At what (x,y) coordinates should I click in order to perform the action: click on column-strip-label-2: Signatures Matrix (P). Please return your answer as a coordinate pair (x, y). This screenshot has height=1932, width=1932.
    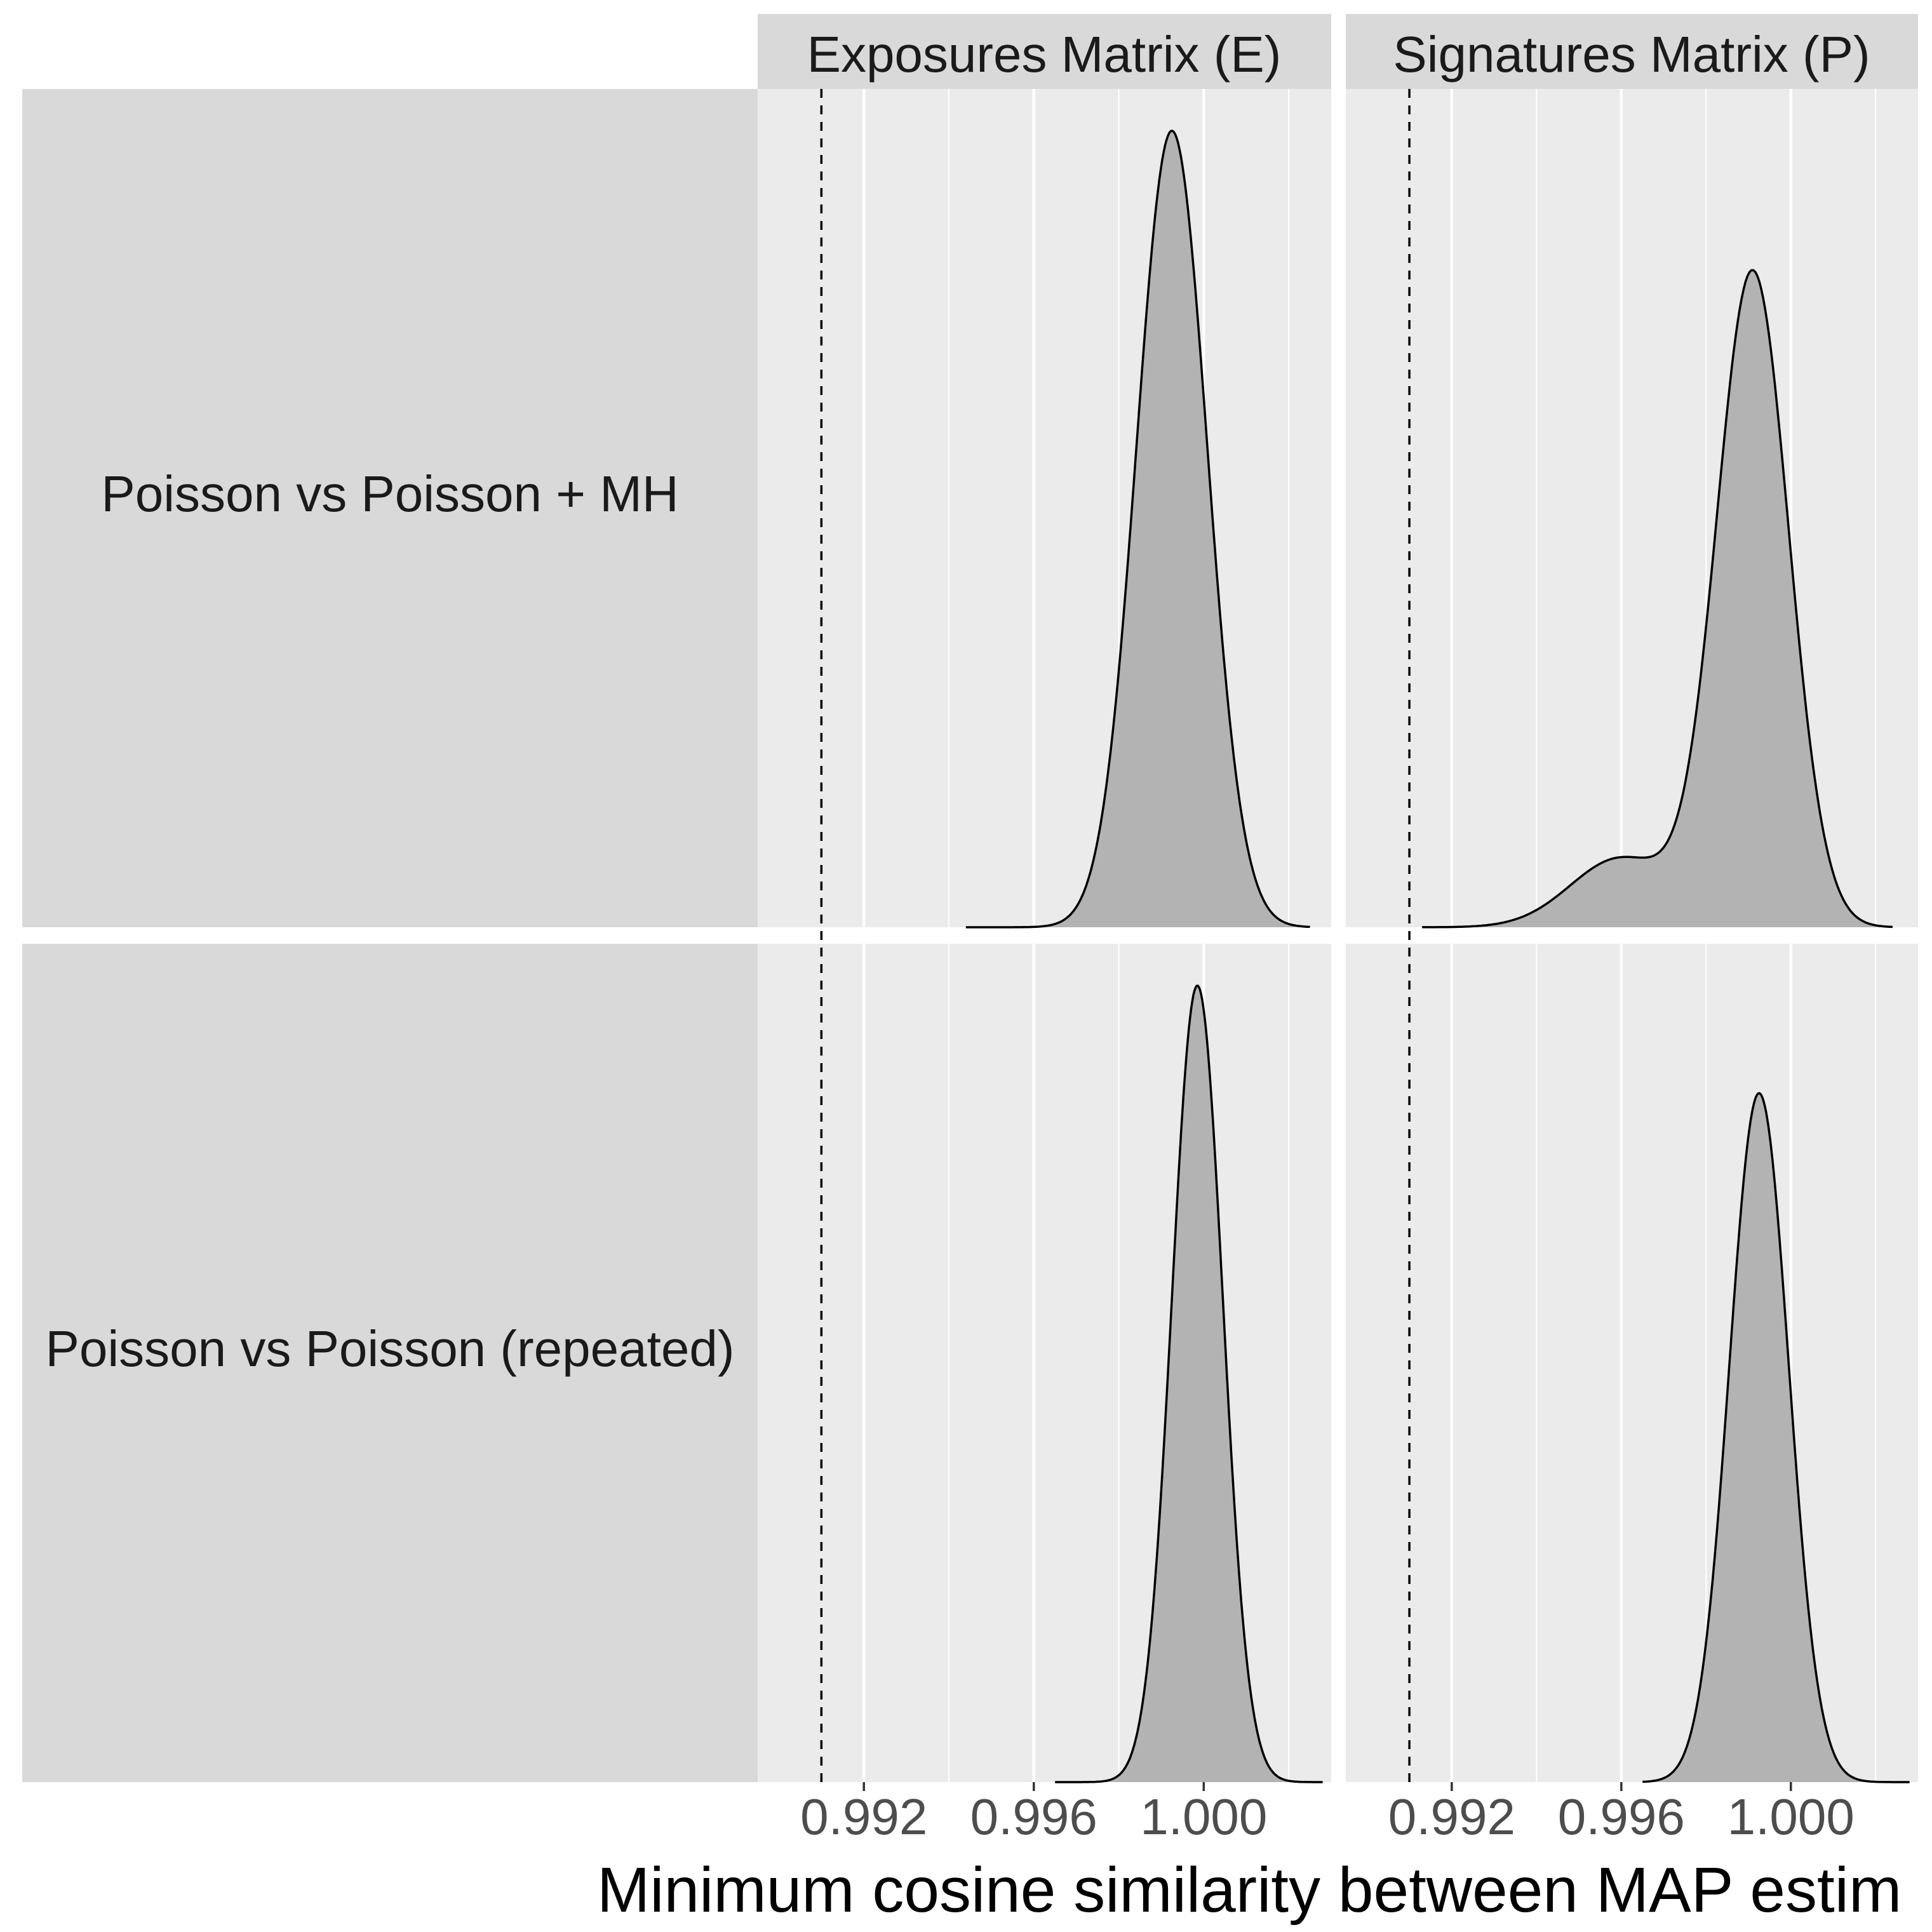
    Looking at the image, I should click on (1631, 55).